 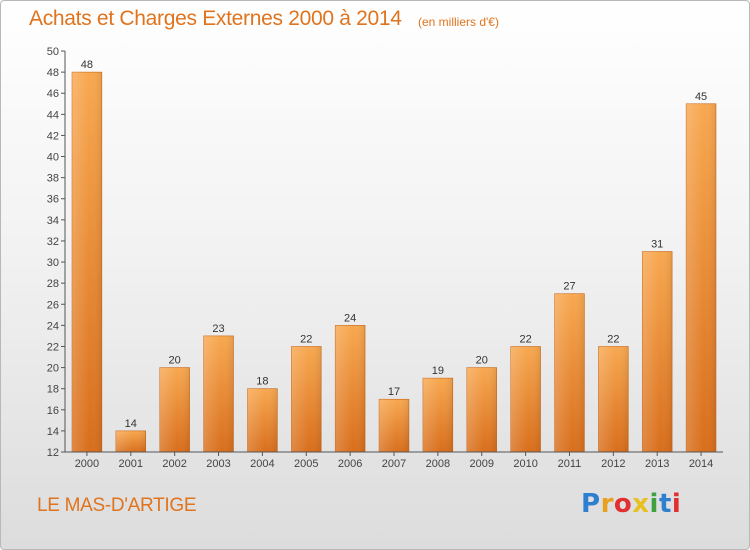 What do you see at coordinates (53, 200) in the screenshot?
I see `y-tick-label: 36` at bounding box center [53, 200].